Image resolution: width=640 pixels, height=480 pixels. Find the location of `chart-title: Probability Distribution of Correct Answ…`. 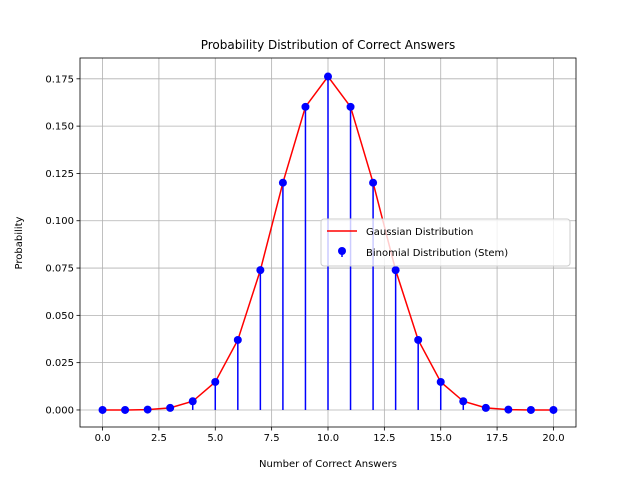

chart-title: Probability Distribution of Correct Answ… is located at coordinates (328, 45).